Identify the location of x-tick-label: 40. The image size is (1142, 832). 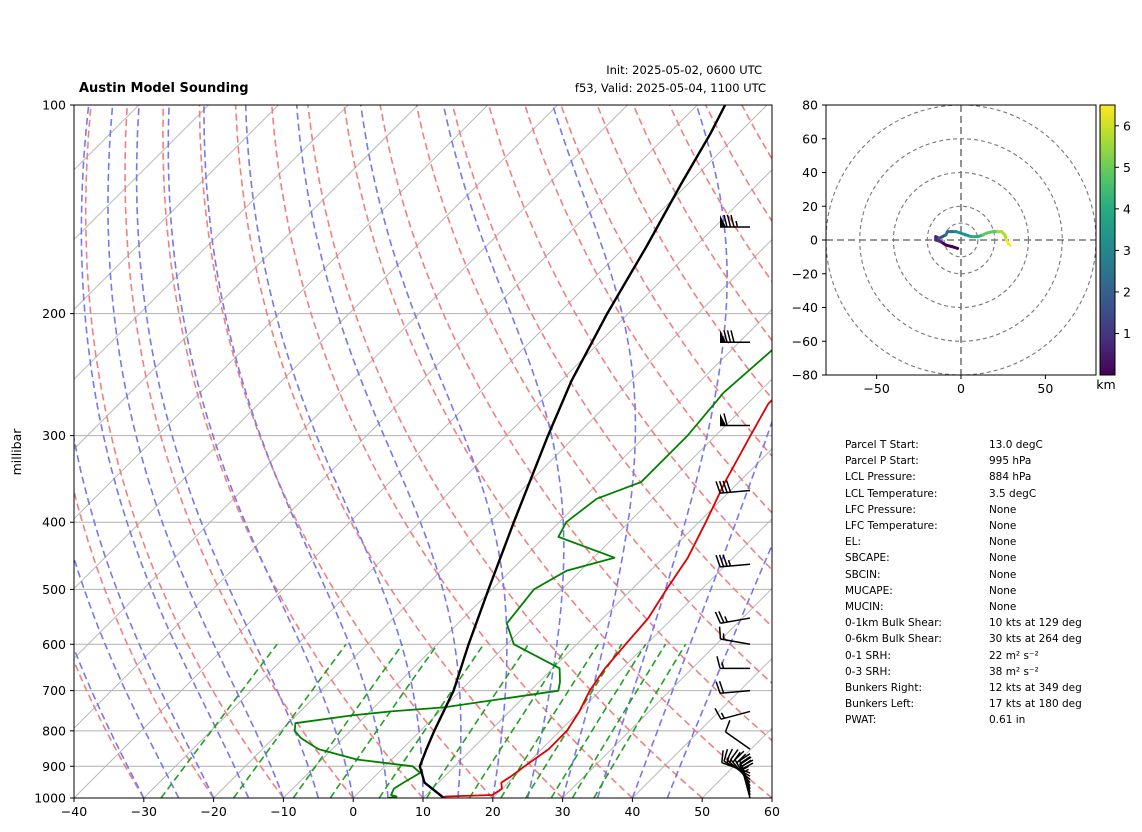
(632, 811).